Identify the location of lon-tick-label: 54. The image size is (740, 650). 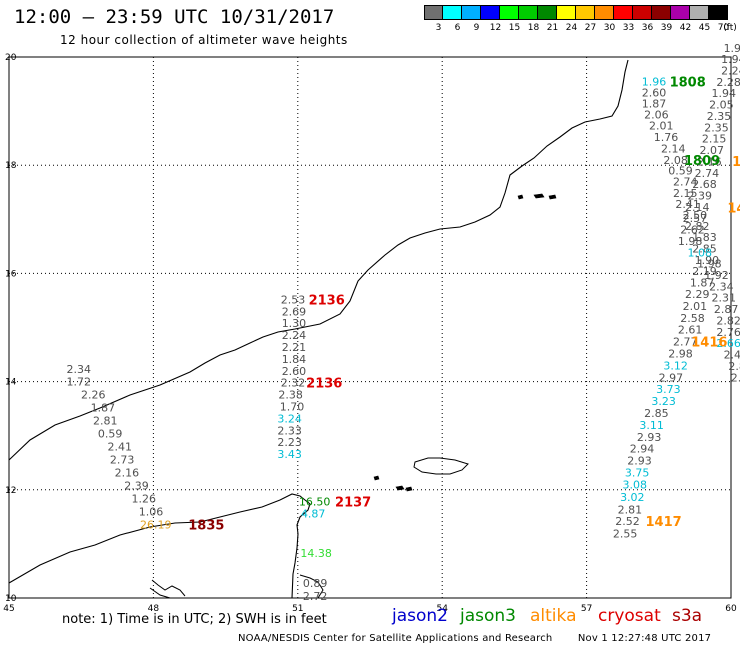
(442, 609).